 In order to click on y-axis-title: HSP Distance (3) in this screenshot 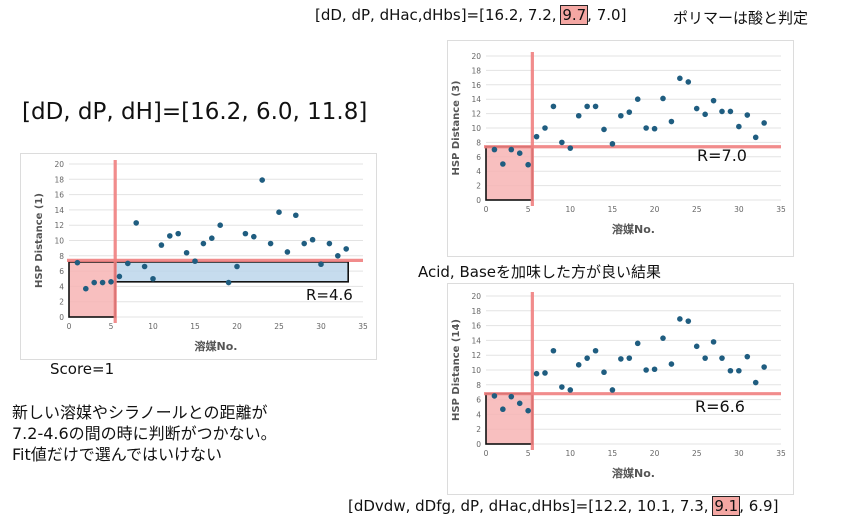, I will do `click(456, 128)`.